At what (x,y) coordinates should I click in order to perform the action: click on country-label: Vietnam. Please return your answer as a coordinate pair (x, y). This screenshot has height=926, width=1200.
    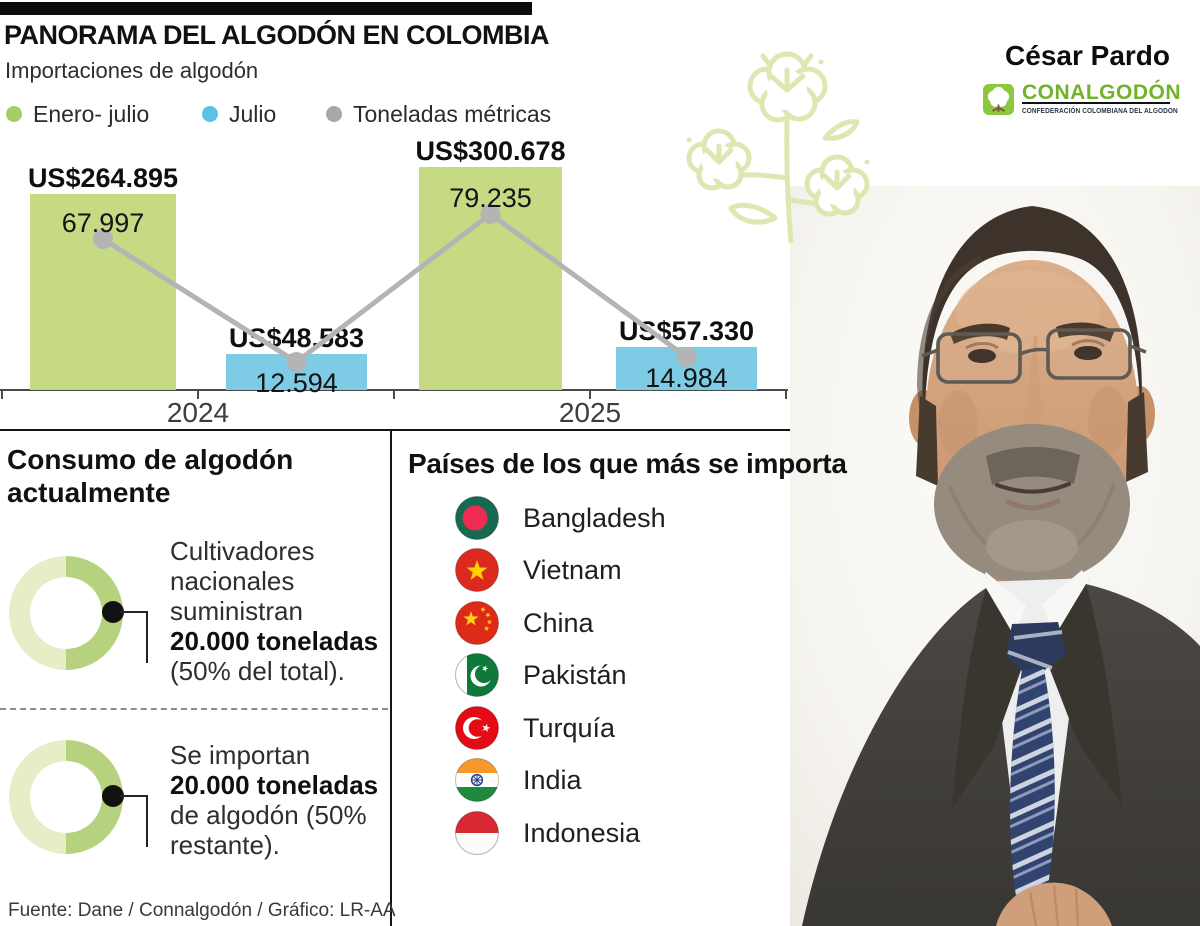
    Looking at the image, I should click on (572, 569).